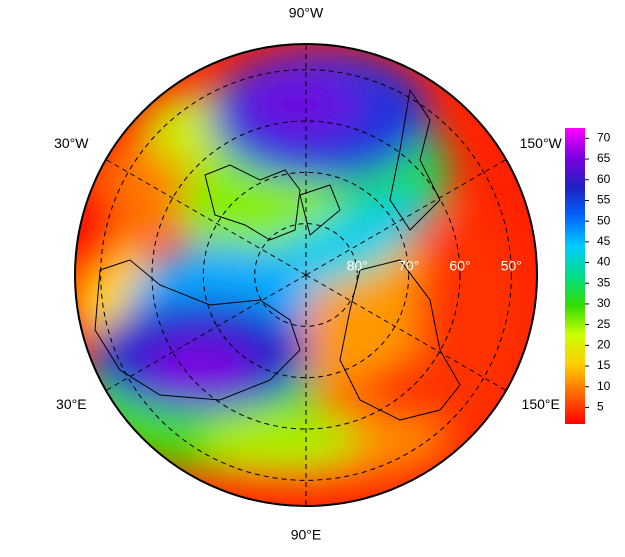  I want to click on latitude-label: 50°, so click(511, 266).